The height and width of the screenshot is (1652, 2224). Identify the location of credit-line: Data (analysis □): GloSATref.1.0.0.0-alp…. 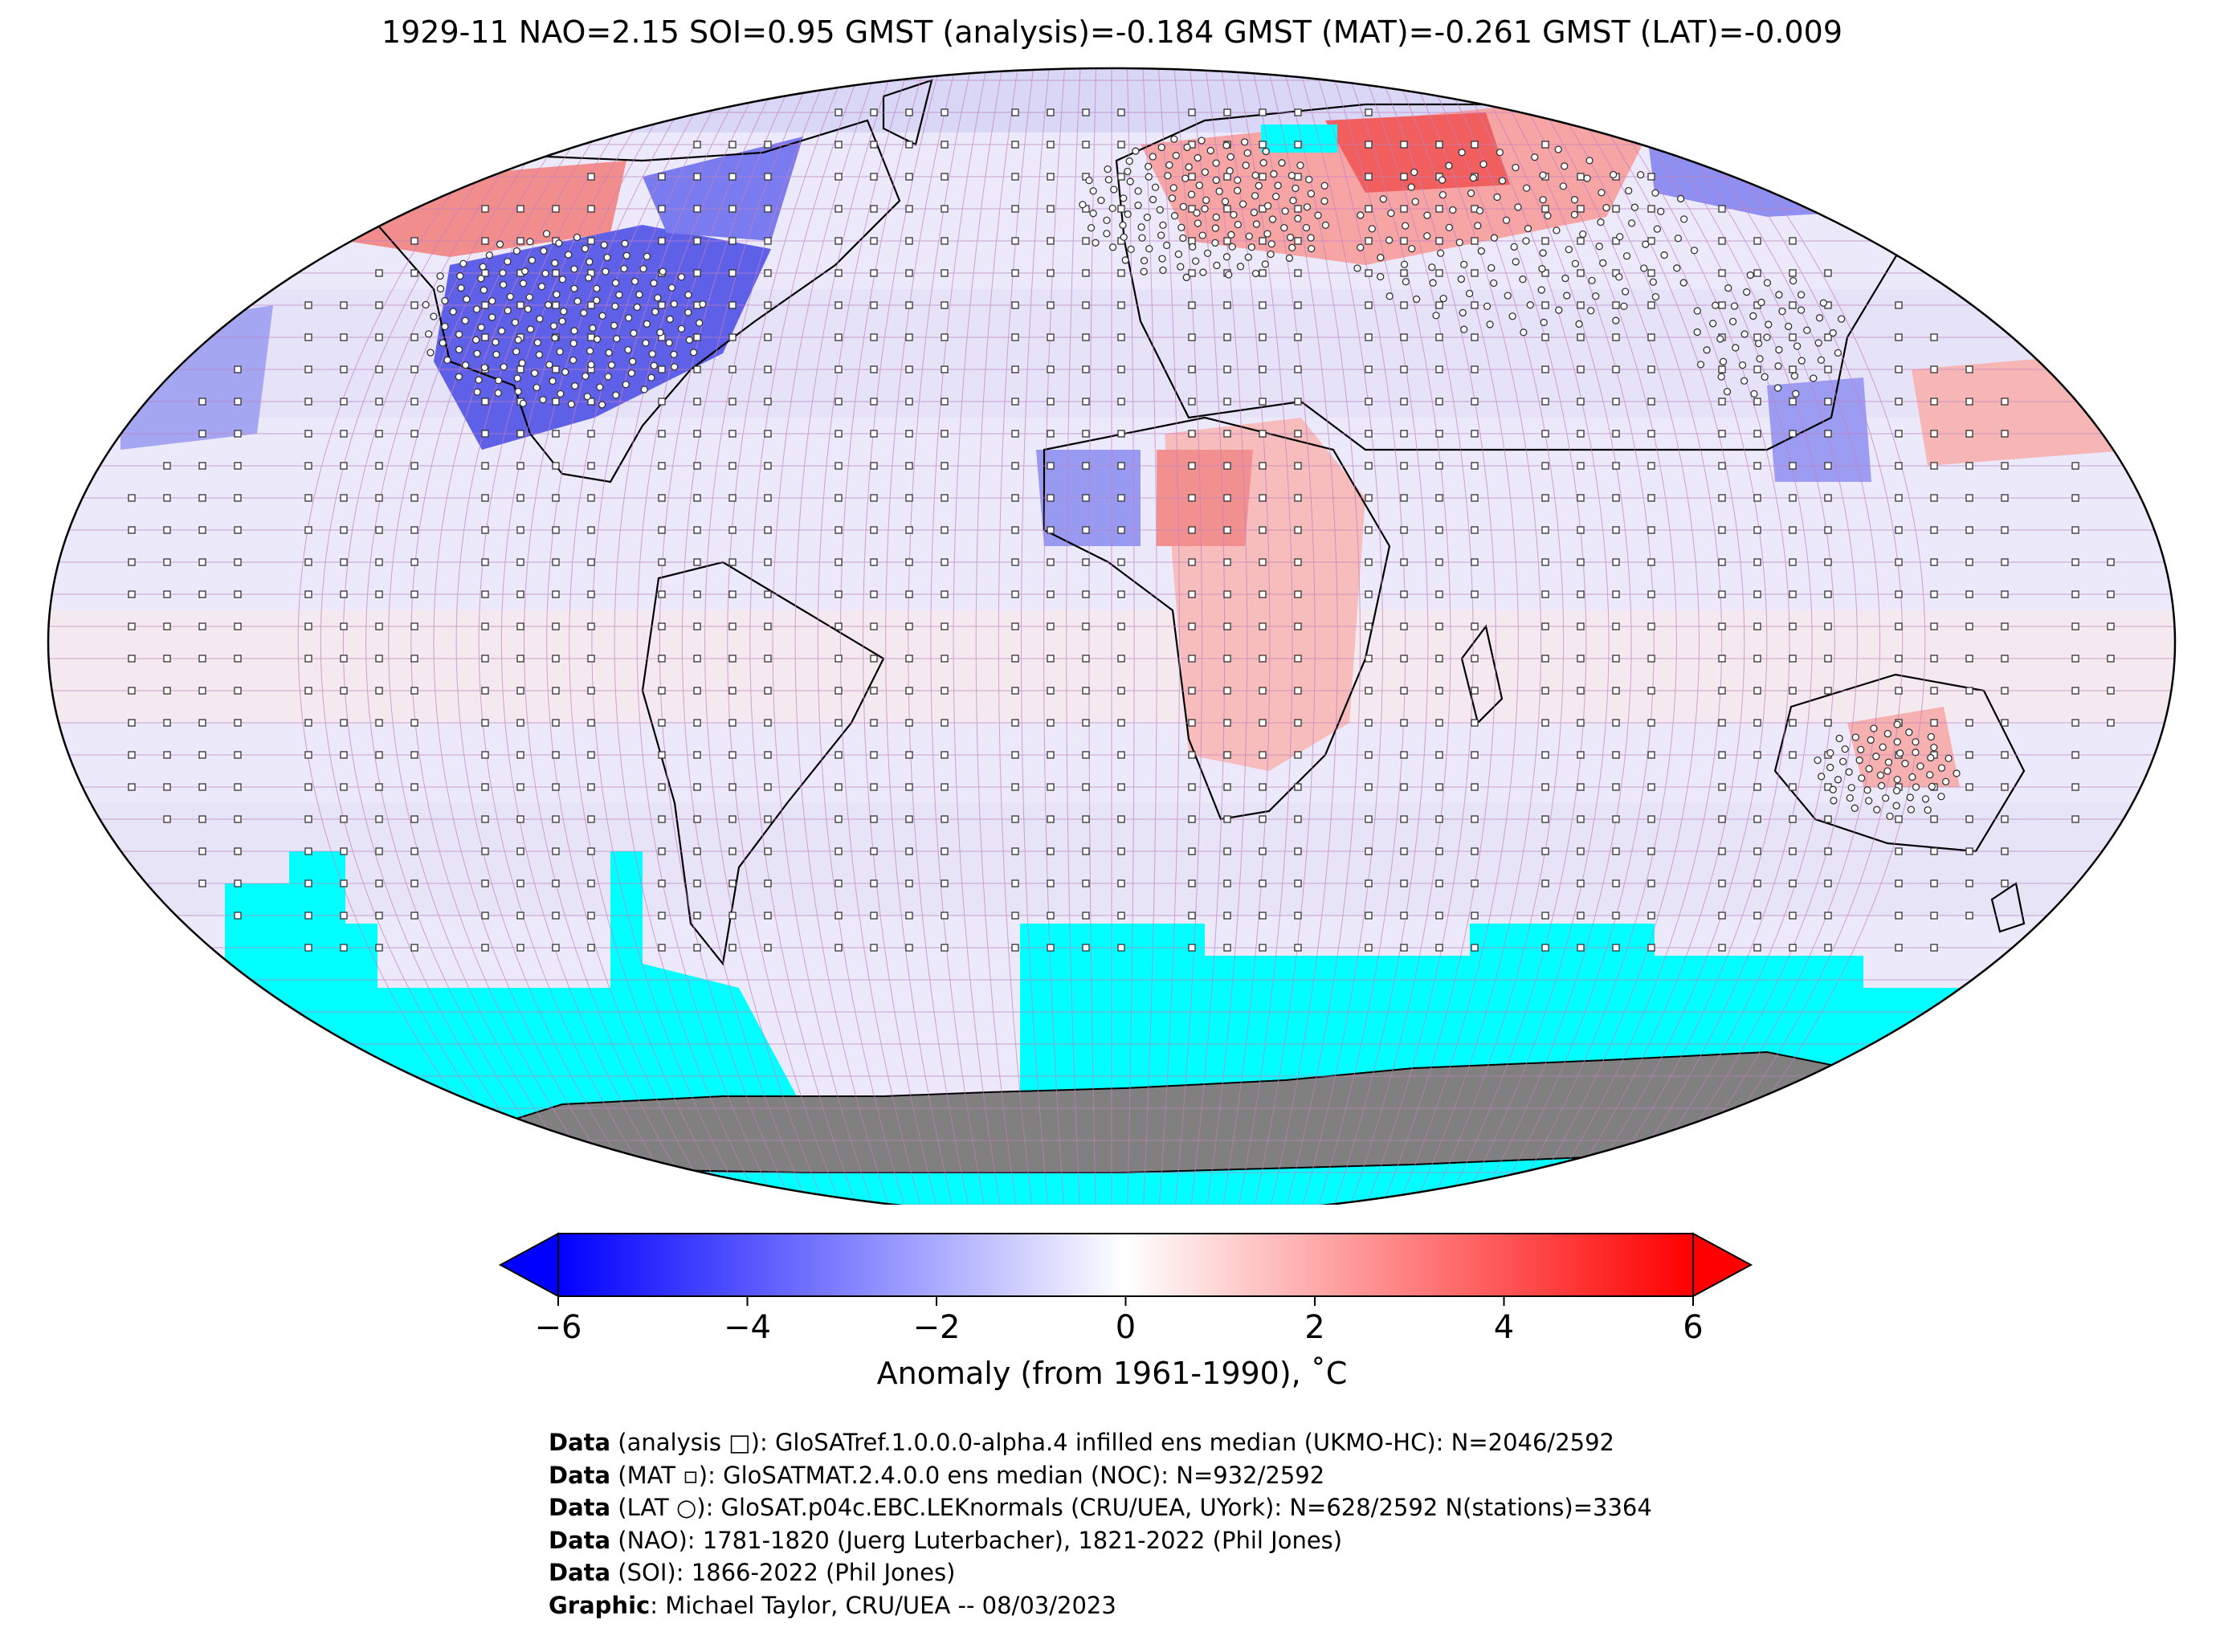
(1082, 1442).